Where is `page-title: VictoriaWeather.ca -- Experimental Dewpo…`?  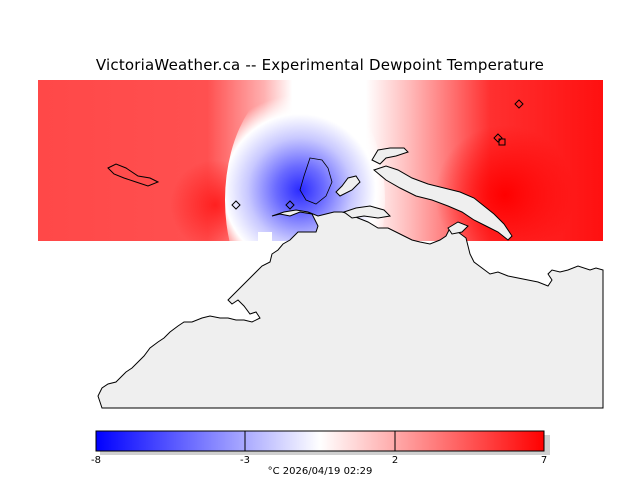
page-title: VictoriaWeather.ca -- Experimental Dewpo… is located at coordinates (320, 65).